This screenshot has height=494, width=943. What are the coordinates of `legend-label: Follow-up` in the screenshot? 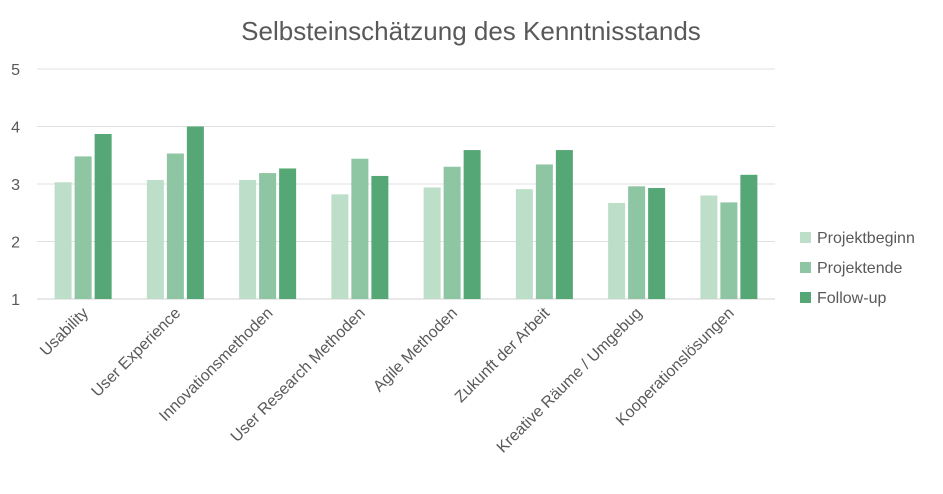 It's located at (851, 298).